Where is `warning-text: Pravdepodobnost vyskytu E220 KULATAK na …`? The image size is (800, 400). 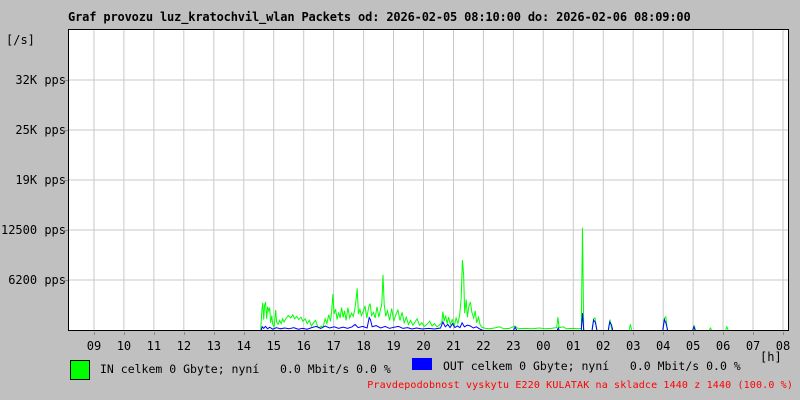
warning-text: Pravdepodobnost vyskytu E220 KULATAK na … is located at coordinates (580, 385).